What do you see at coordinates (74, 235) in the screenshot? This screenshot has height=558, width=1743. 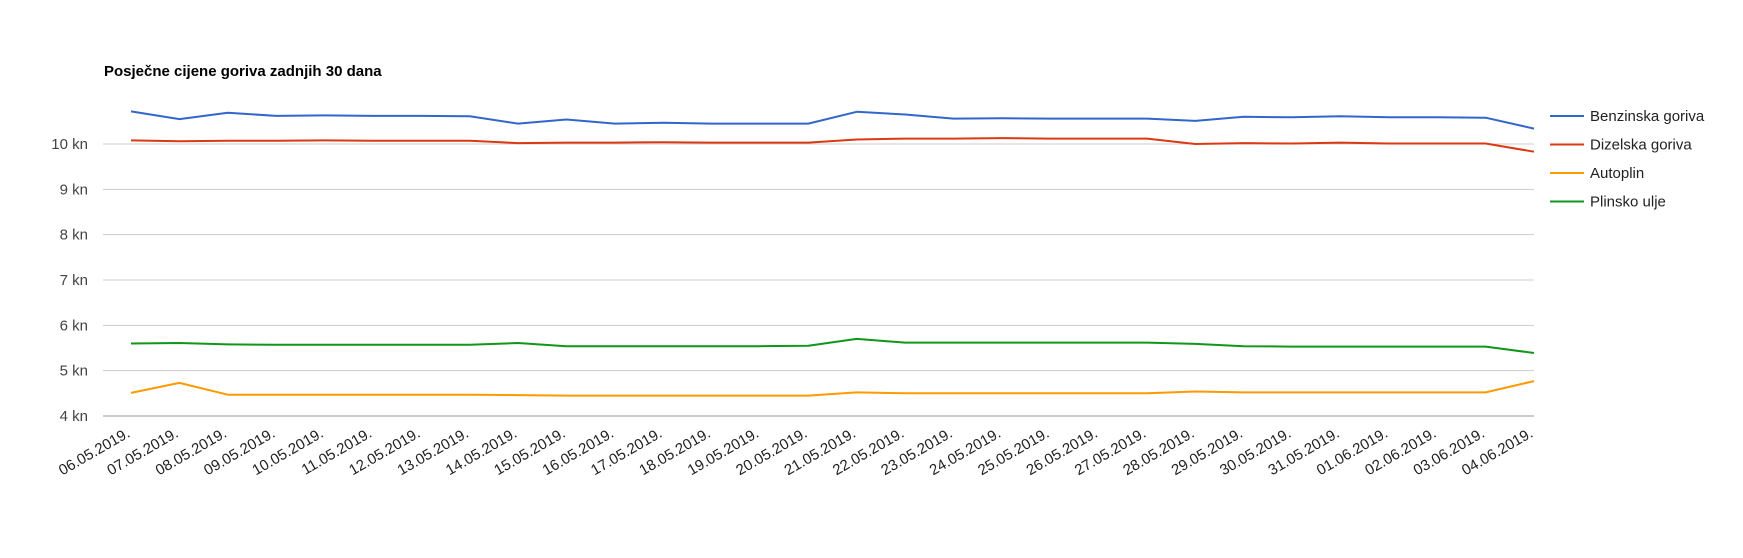 I see `y-tick-label: 8 kn` at bounding box center [74, 235].